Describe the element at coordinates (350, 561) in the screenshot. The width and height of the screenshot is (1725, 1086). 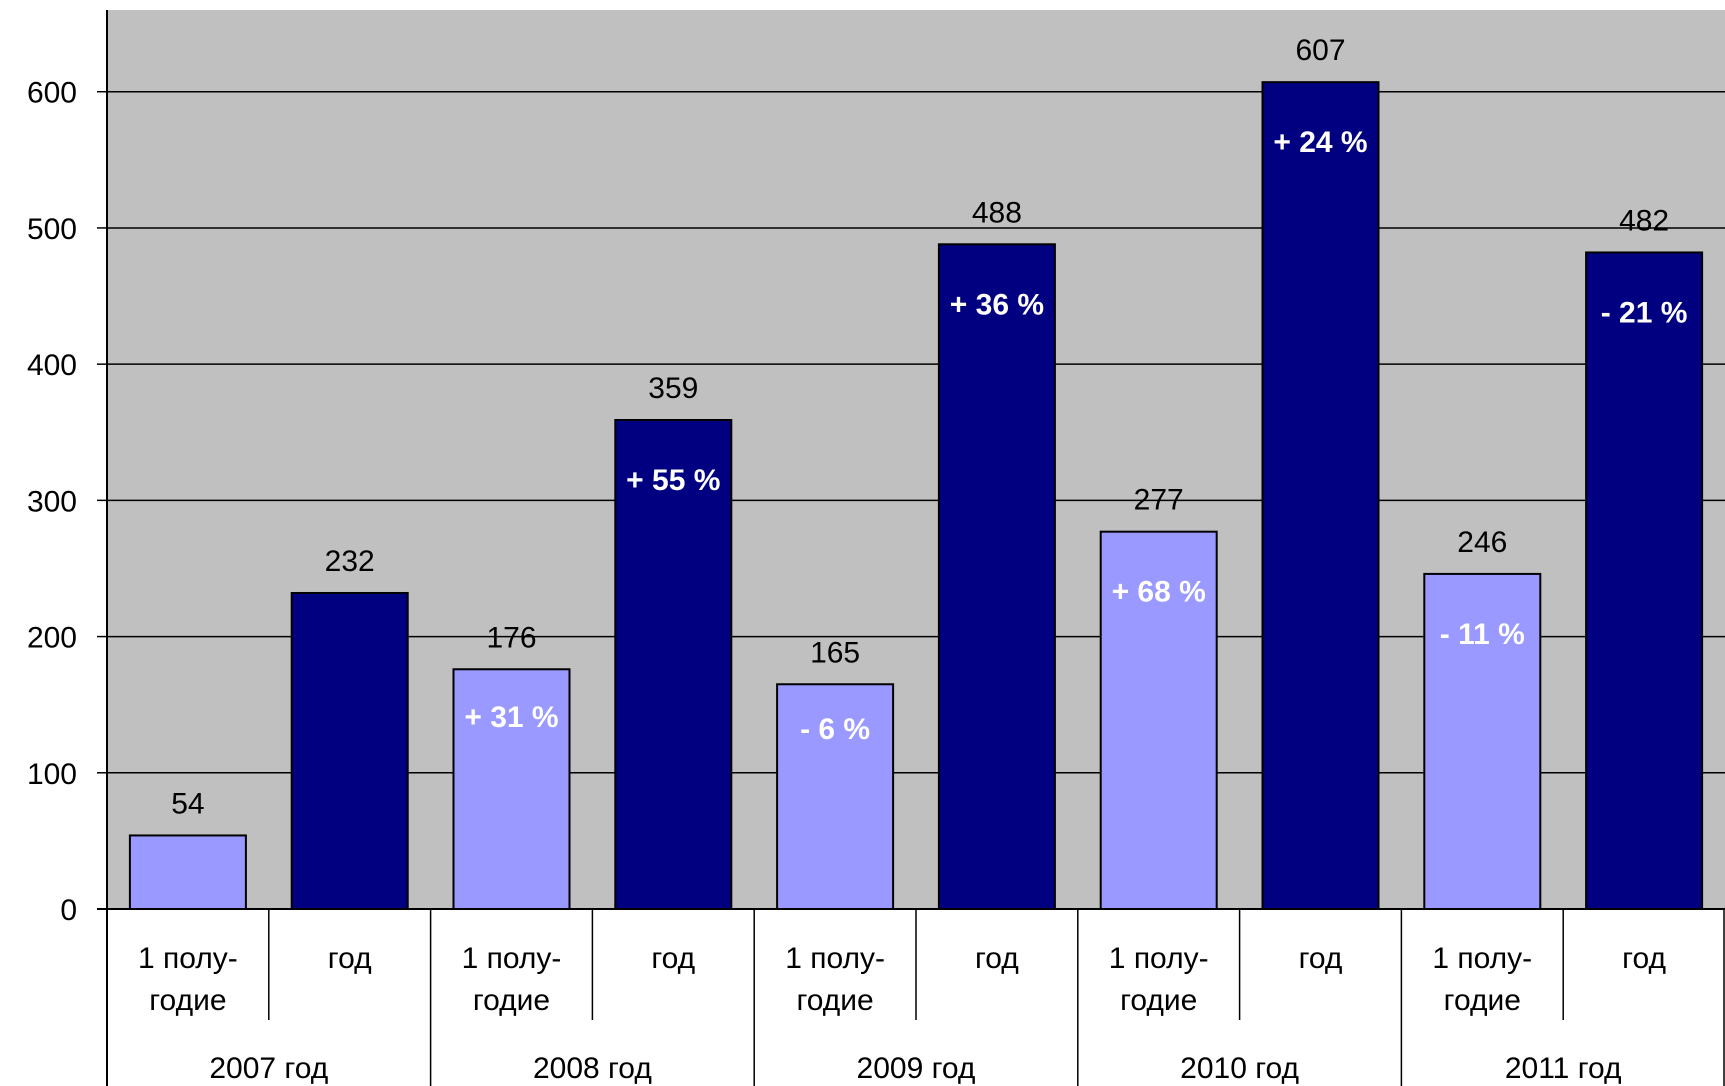
I see `data-label: 232` at that location.